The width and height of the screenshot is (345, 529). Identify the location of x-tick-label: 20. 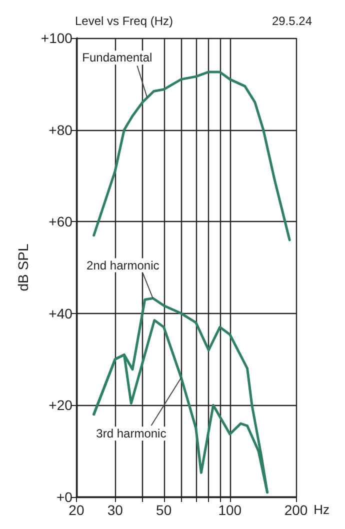
(76, 510).